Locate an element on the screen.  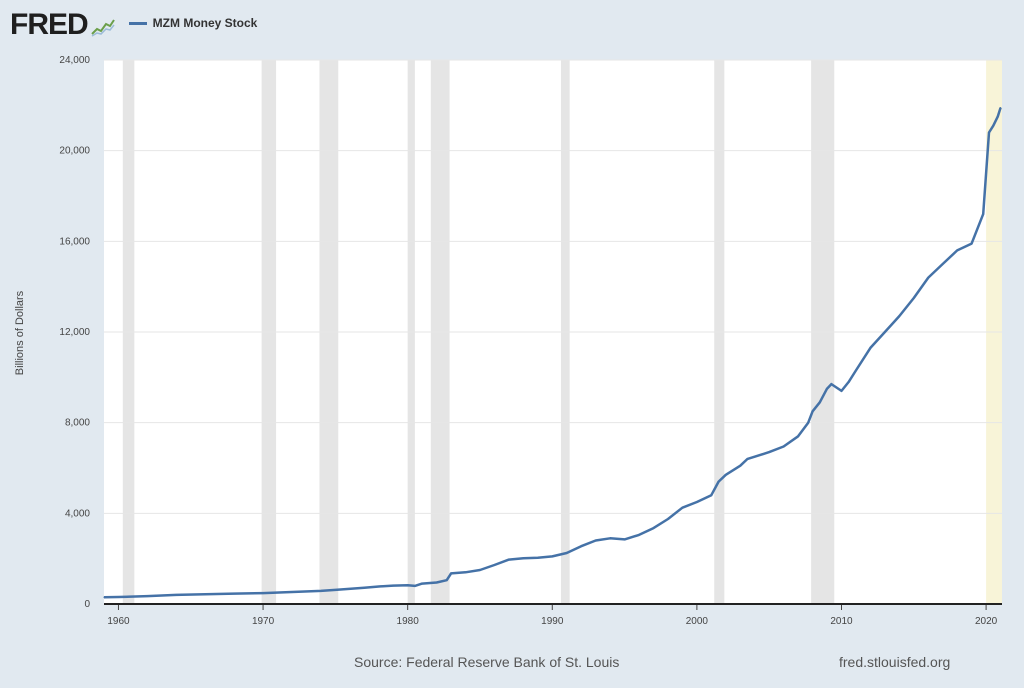
y-tick-label: 4,000 is located at coordinates (77, 513).